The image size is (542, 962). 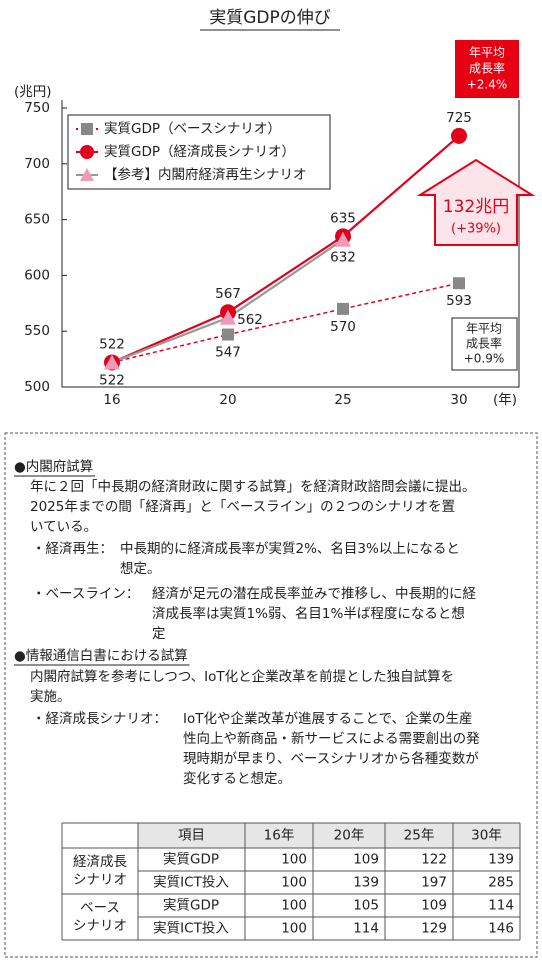 I want to click on annotation-text: 132兆円, so click(x=476, y=207).